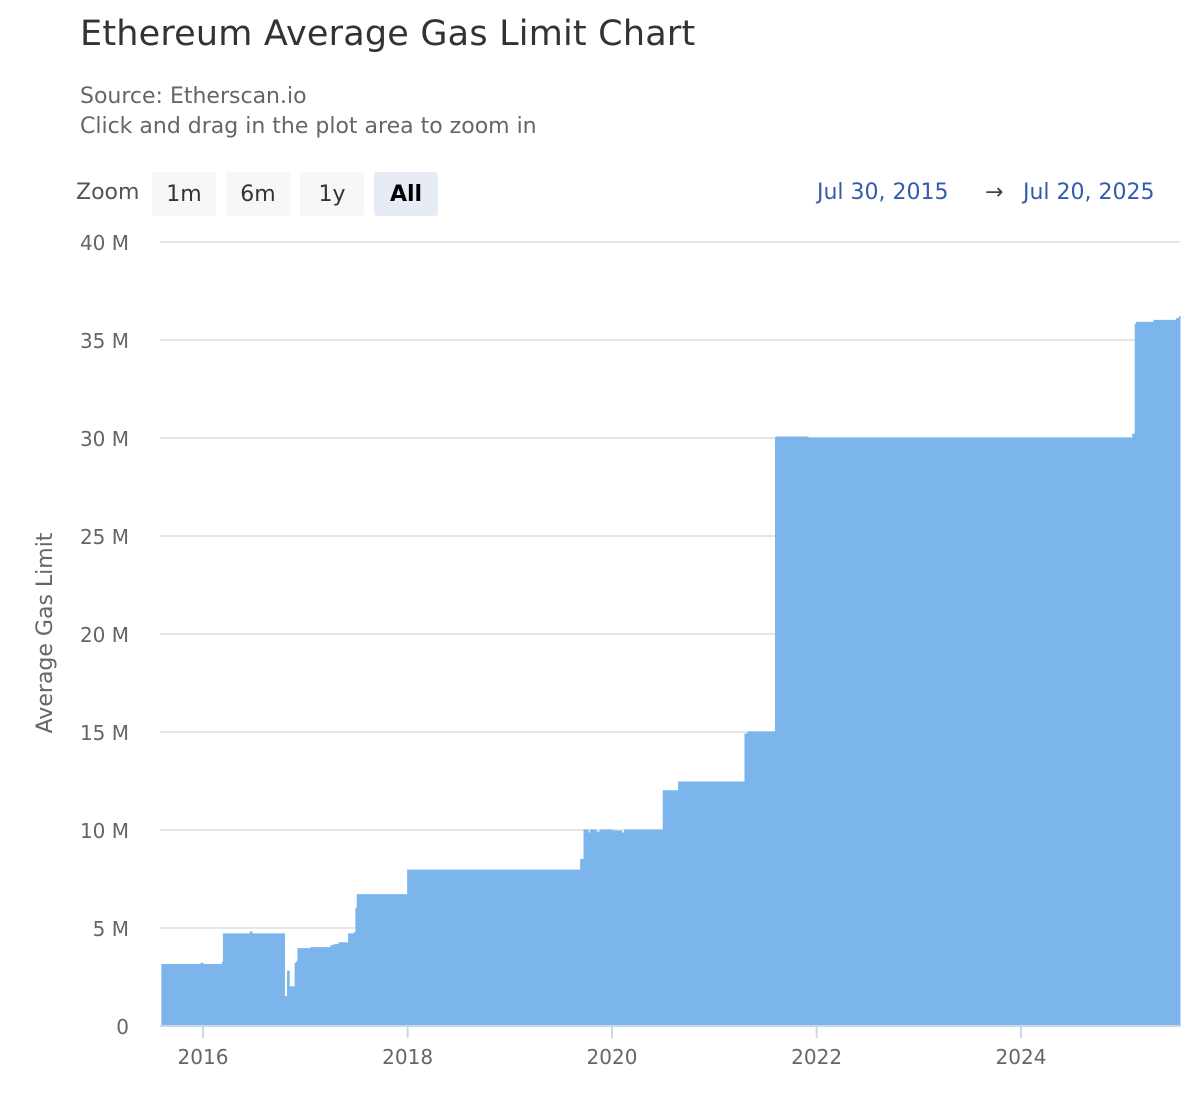 The image size is (1200, 1100). I want to click on x-tick-label: 2016, so click(203, 1057).